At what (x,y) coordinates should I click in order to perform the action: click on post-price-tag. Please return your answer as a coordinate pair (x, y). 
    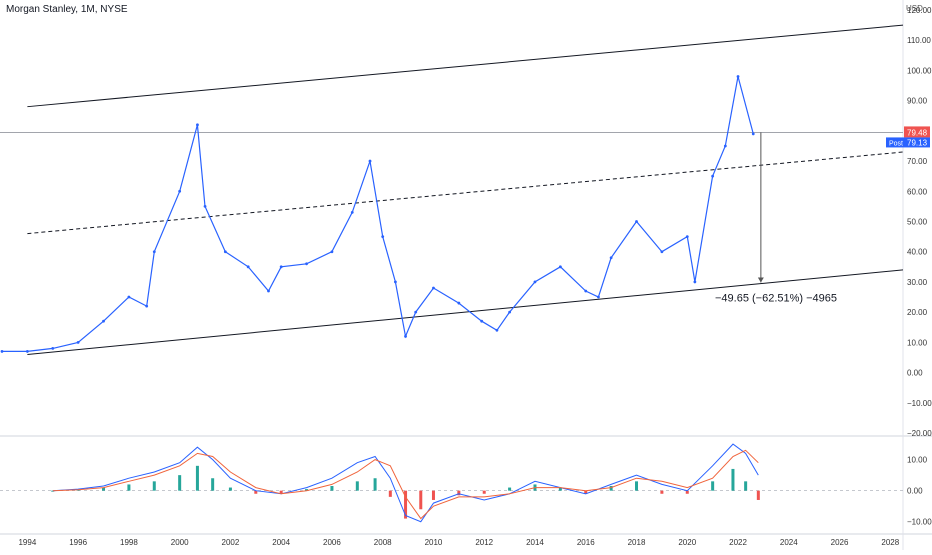
    Looking at the image, I should click on (917, 142).